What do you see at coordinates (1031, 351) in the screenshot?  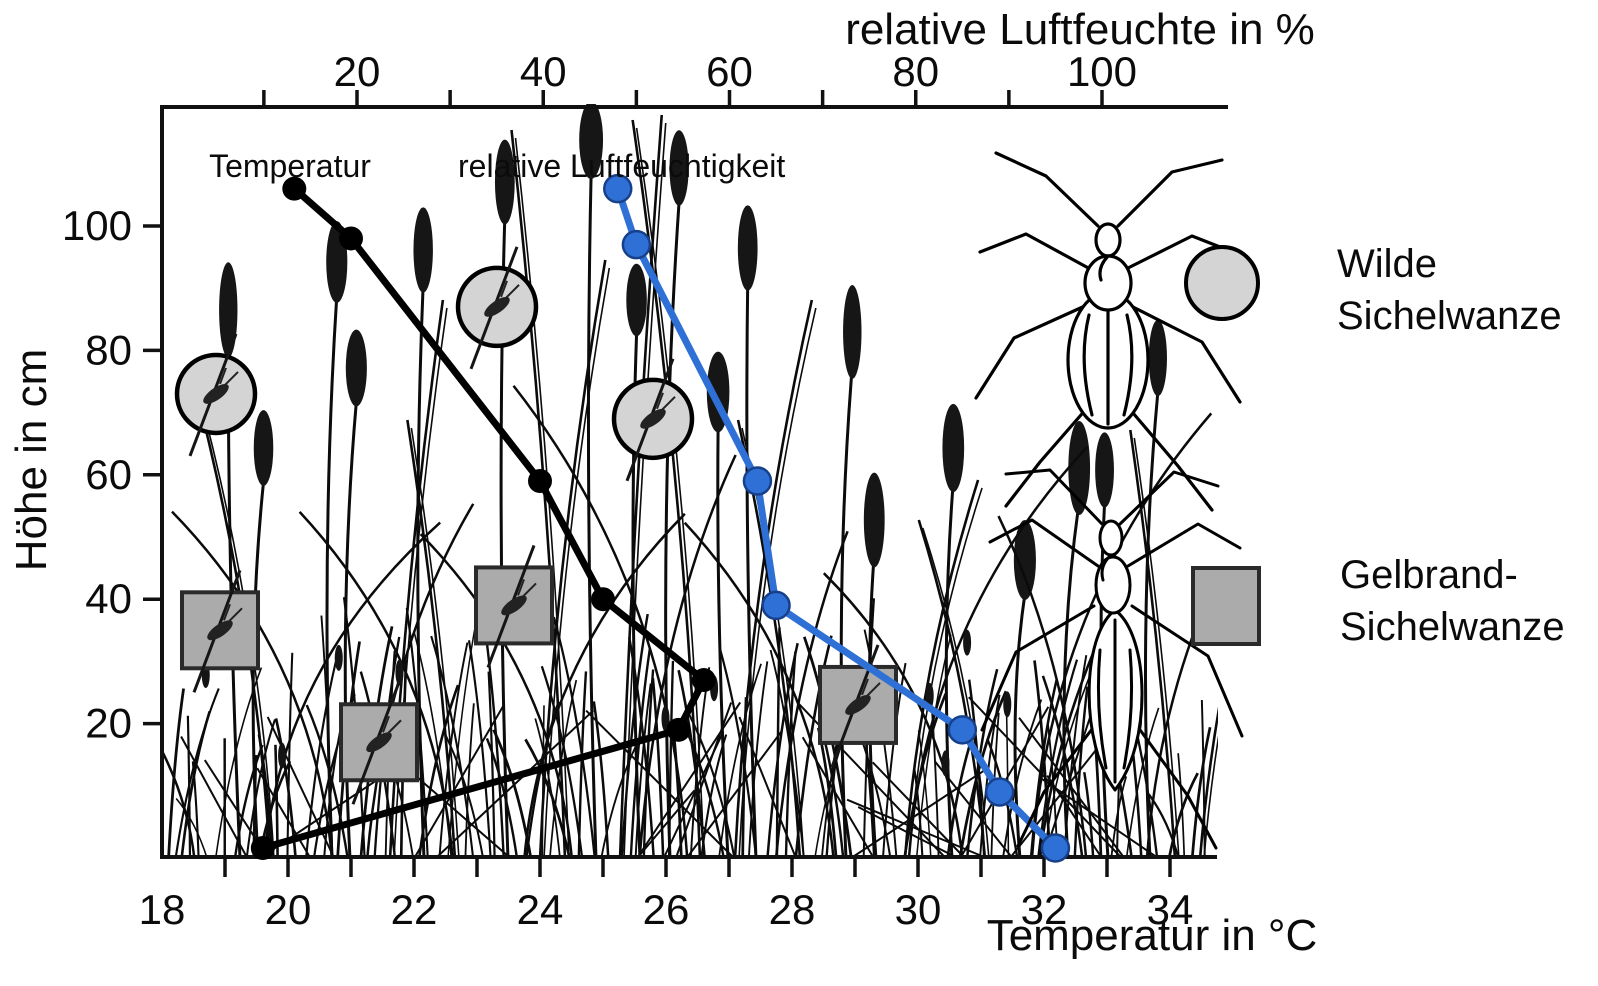 I see `bug1-mid-leg-left` at bounding box center [1031, 351].